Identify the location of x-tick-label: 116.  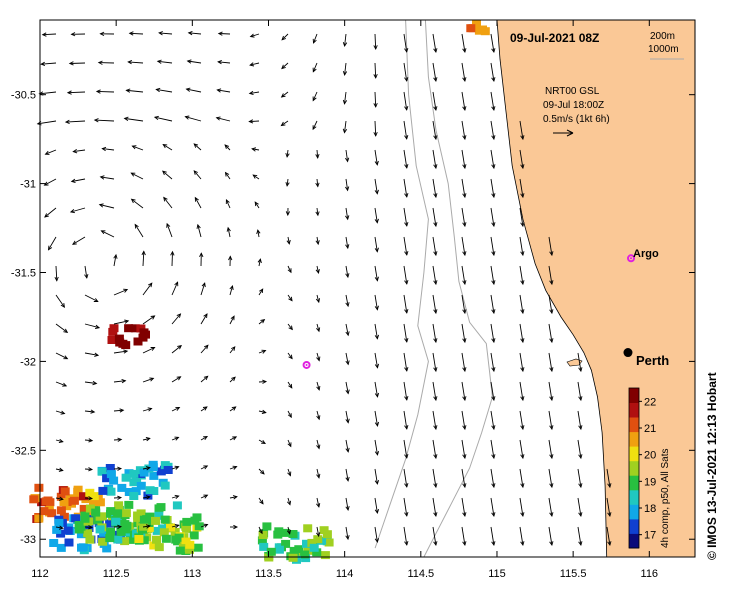
(650, 574).